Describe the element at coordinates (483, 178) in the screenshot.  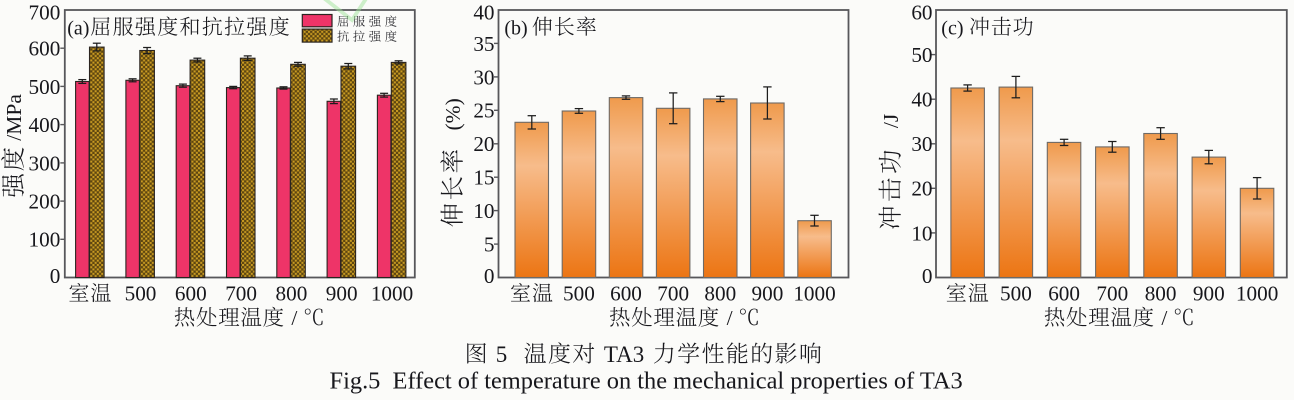
I see `svg-text: 15` at that location.